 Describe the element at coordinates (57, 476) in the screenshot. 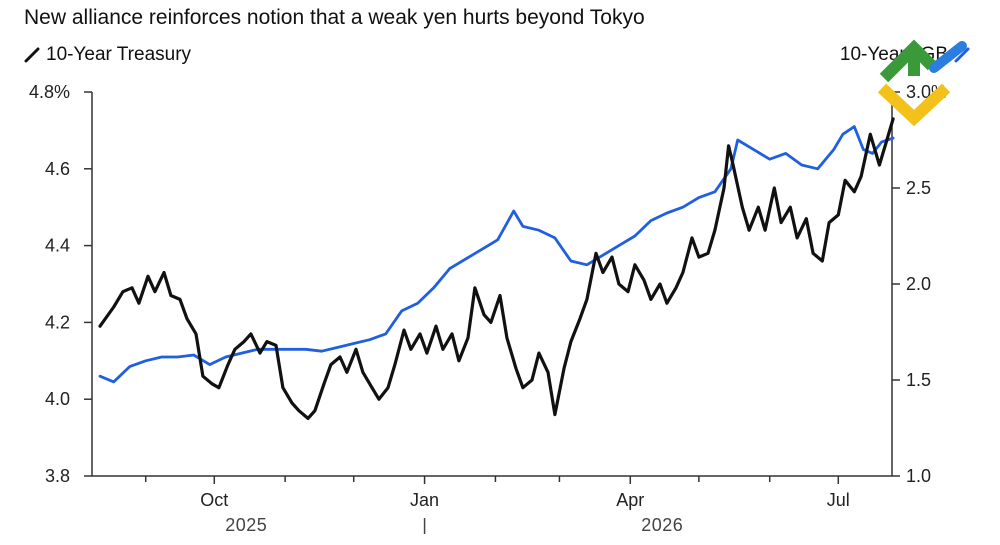

I see `left-tick-label: 3.8` at that location.